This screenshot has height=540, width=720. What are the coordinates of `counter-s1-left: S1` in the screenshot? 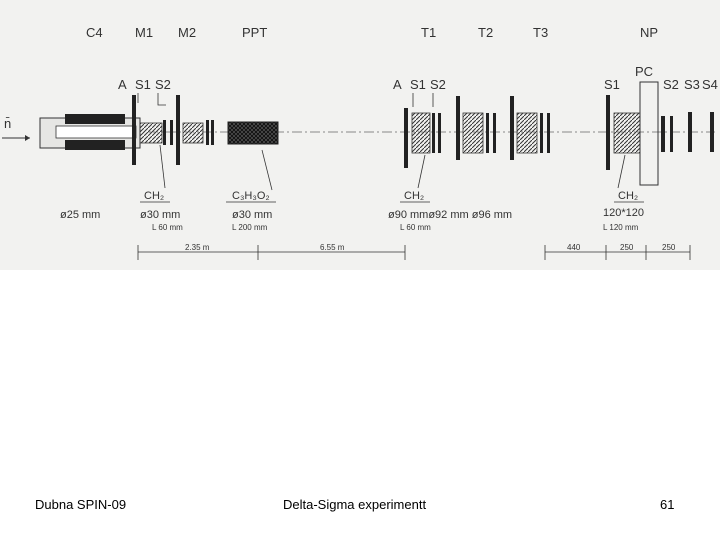 It's located at (143, 84).